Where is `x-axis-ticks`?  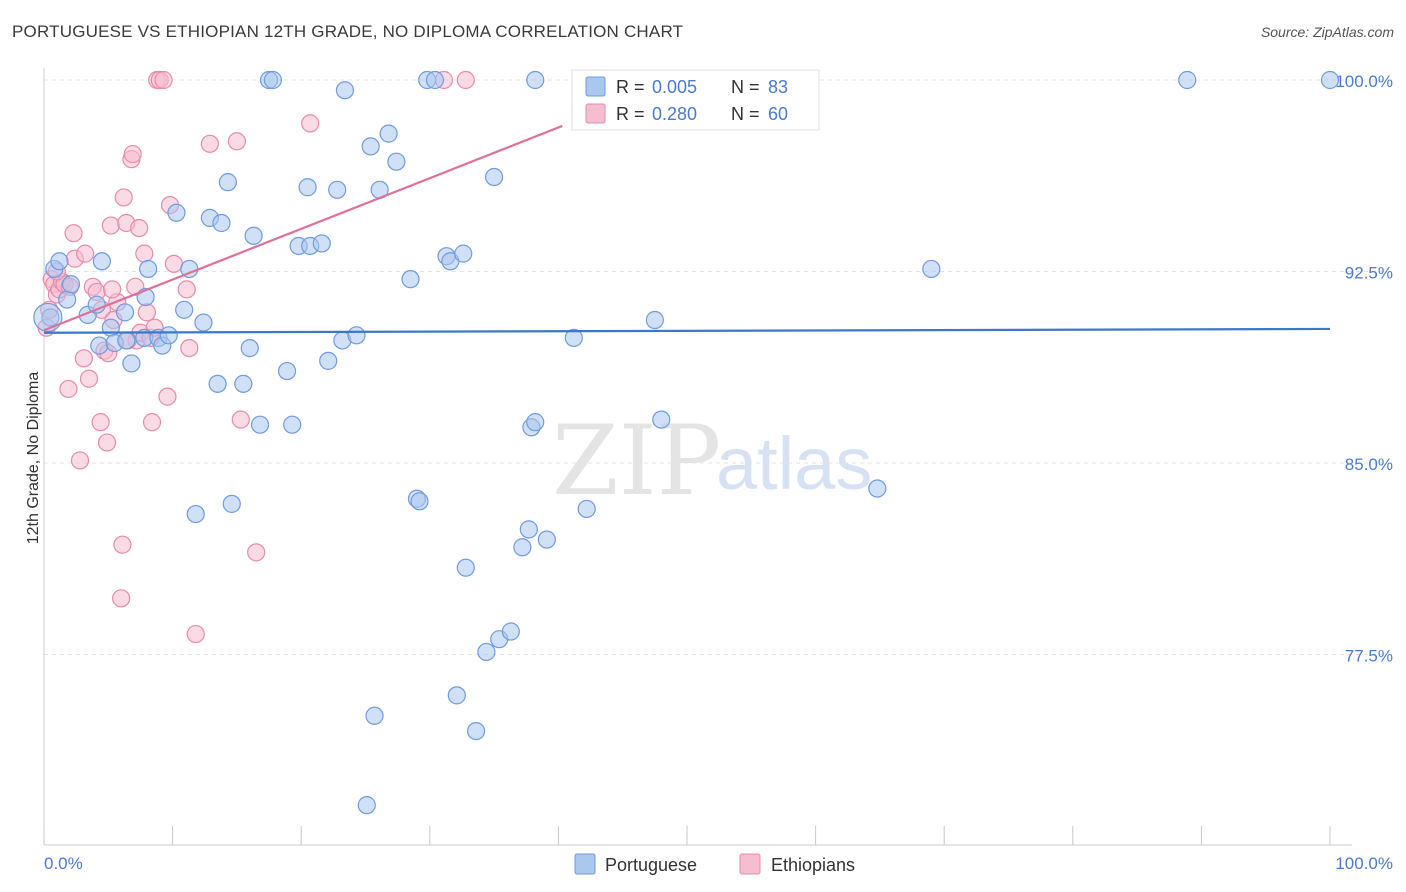
x-axis-ticks is located at coordinates (687, 835).